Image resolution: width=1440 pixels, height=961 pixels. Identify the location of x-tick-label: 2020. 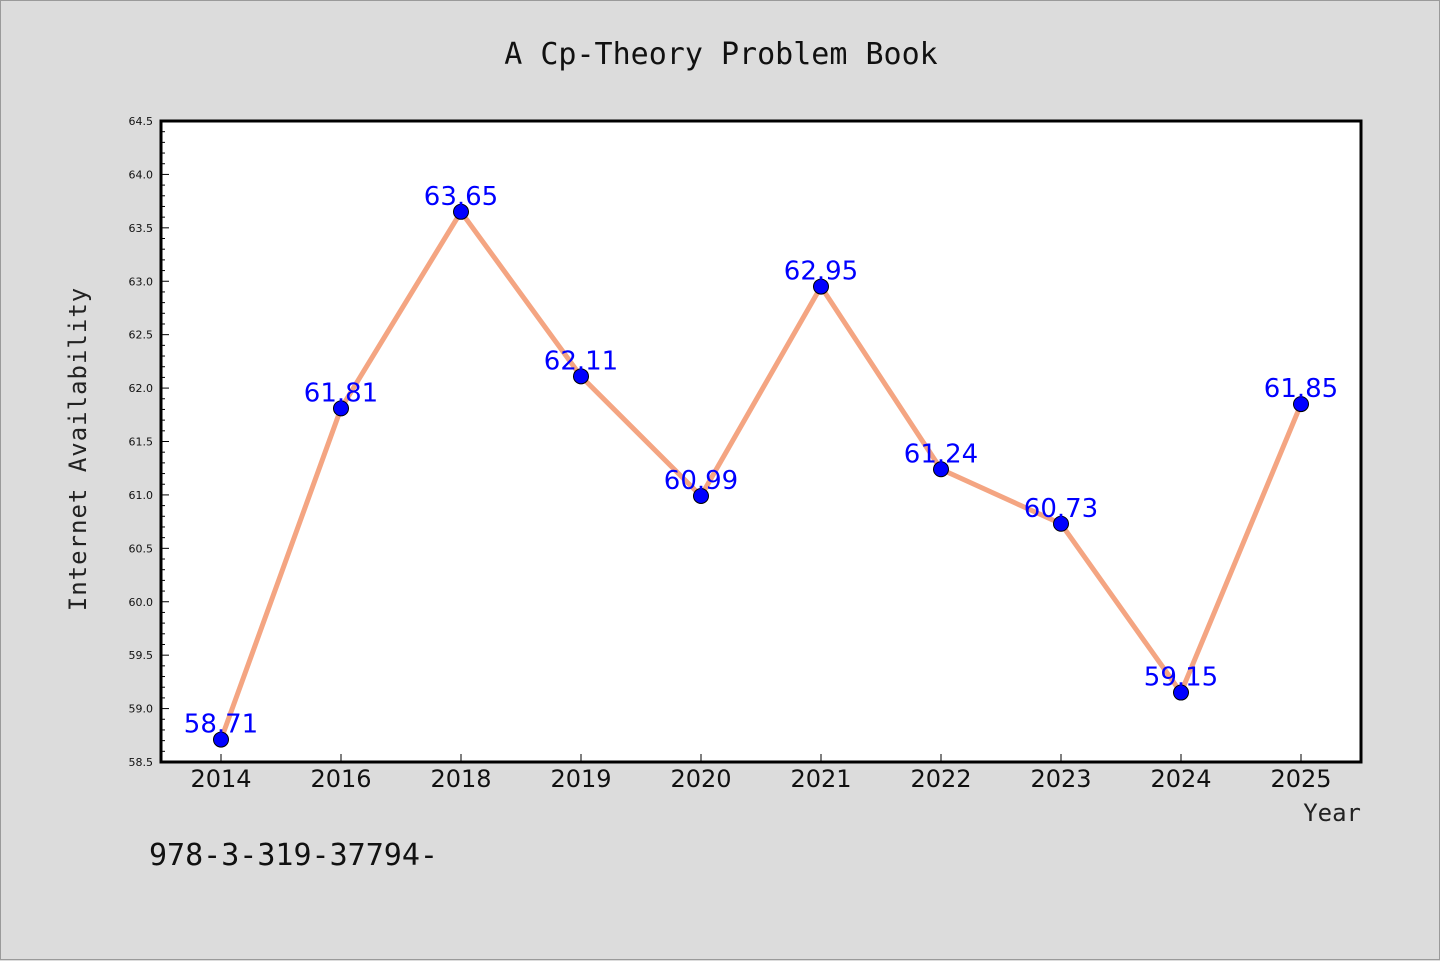
(700, 779).